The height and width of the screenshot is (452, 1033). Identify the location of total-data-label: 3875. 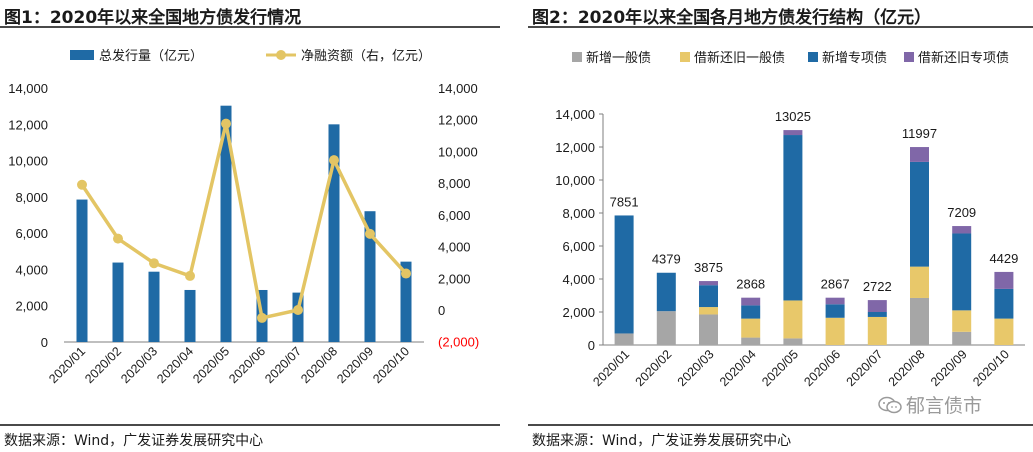
(708, 267).